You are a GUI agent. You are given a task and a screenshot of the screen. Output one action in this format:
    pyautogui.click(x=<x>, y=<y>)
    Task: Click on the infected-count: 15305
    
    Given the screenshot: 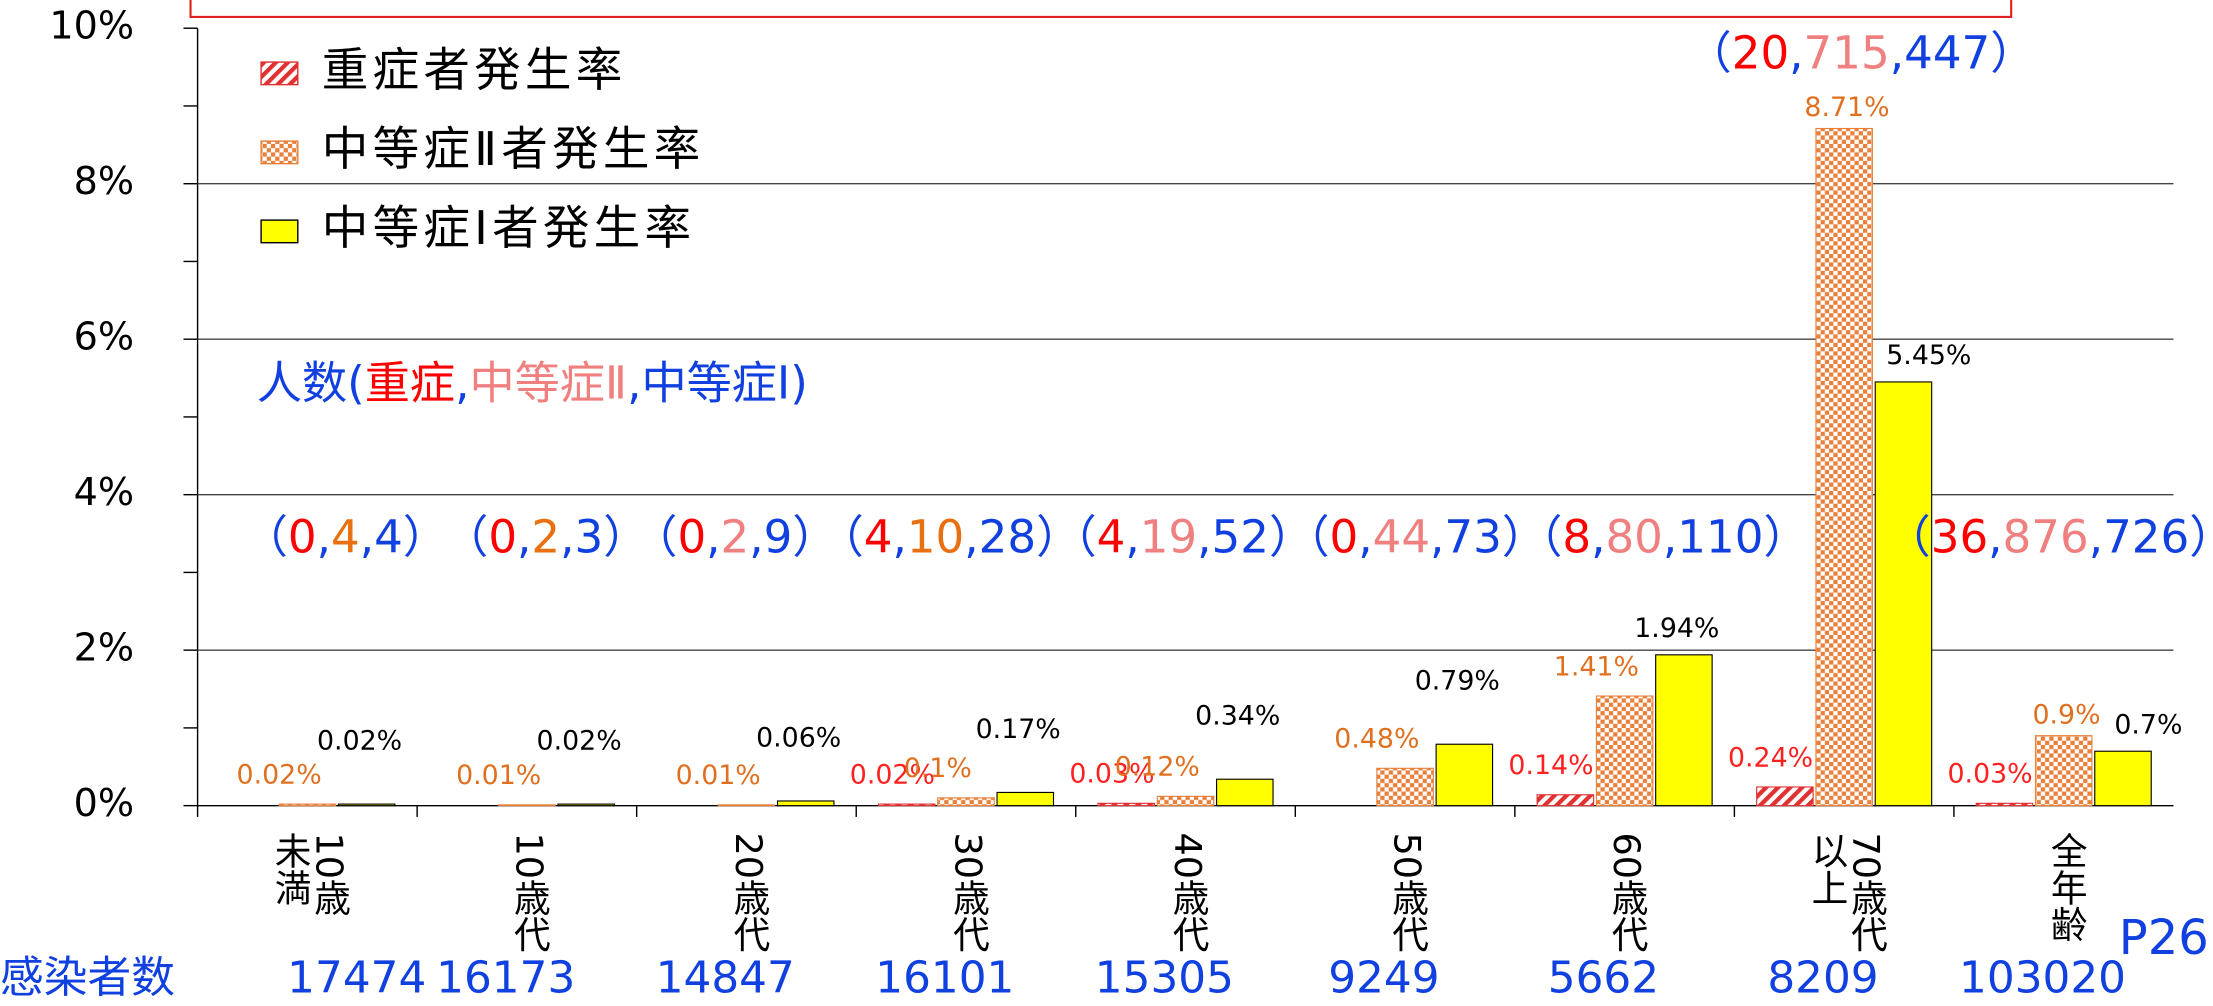 What is the action you would take?
    pyautogui.click(x=1164, y=978)
    